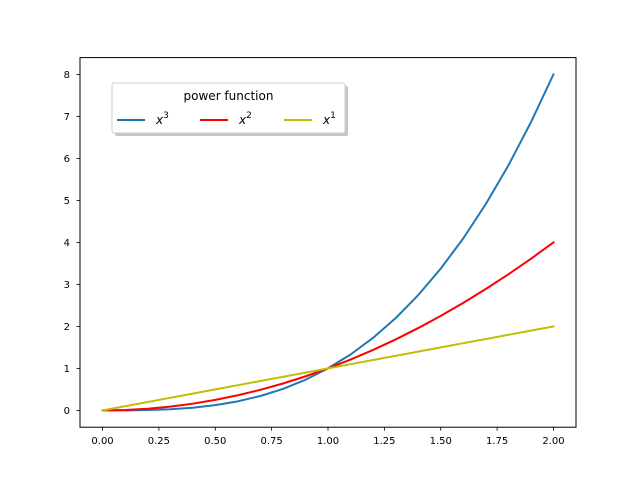 This screenshot has width=640, height=484. I want to click on y-axis: 0 1 2 3 4 5 6 7 8, so click(72, 243).